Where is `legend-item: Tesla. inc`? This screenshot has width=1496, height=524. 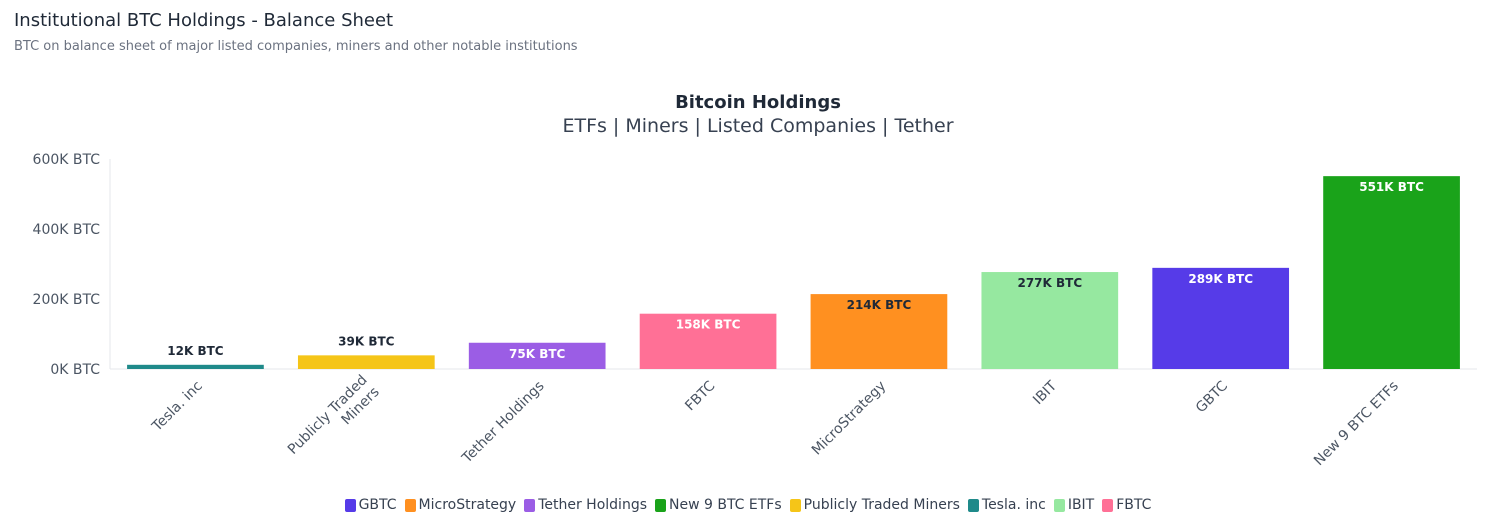 legend-item: Tesla. inc is located at coordinates (1006, 505).